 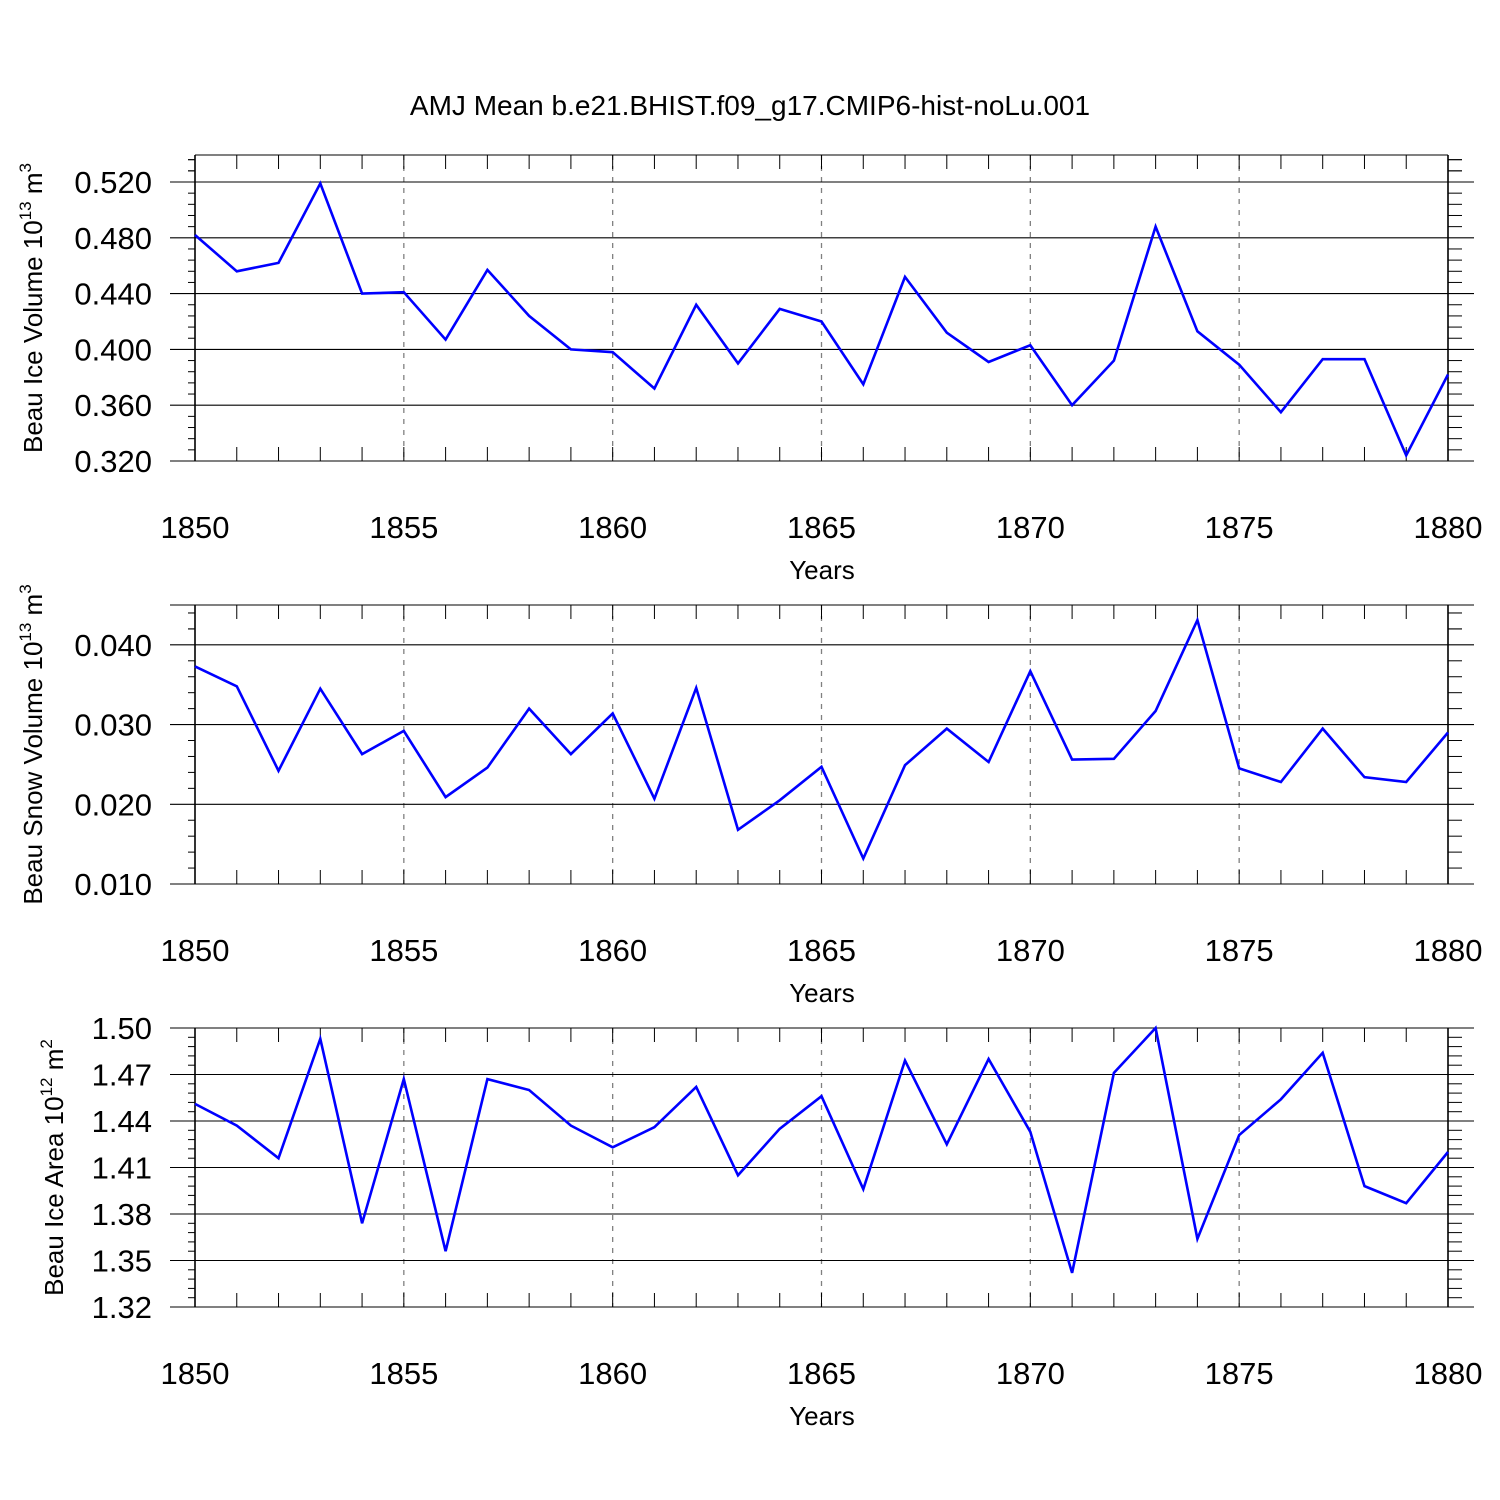 What do you see at coordinates (122, 1121) in the screenshot?
I see `y-tick-label: 1.44` at bounding box center [122, 1121].